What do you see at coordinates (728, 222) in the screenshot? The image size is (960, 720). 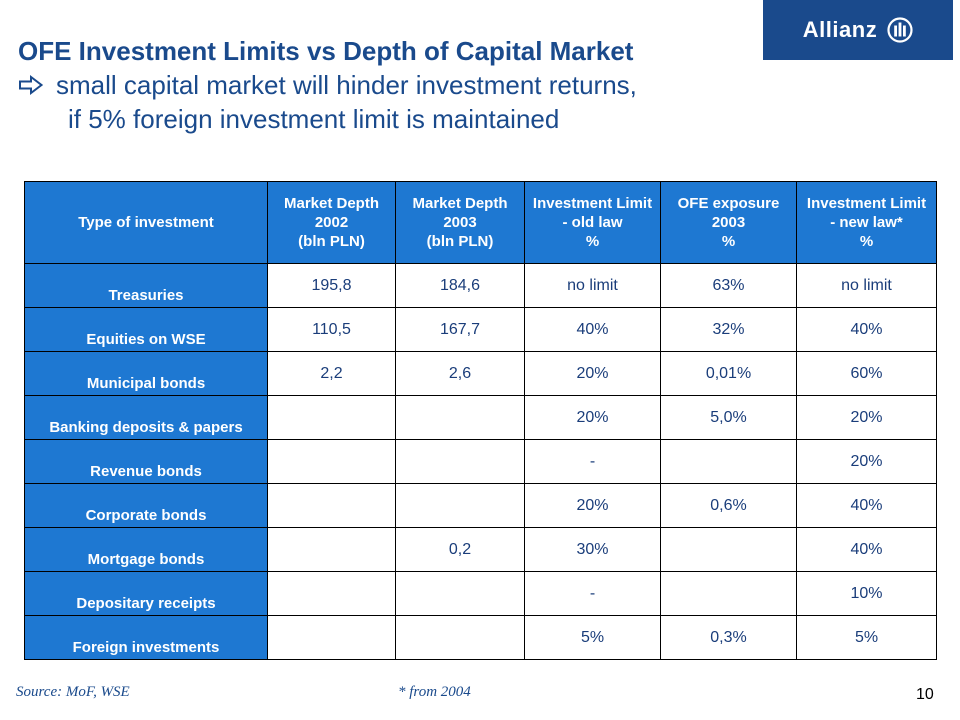 I see `header-ofe-exposure-2003: OFE exposure 2003 %` at bounding box center [728, 222].